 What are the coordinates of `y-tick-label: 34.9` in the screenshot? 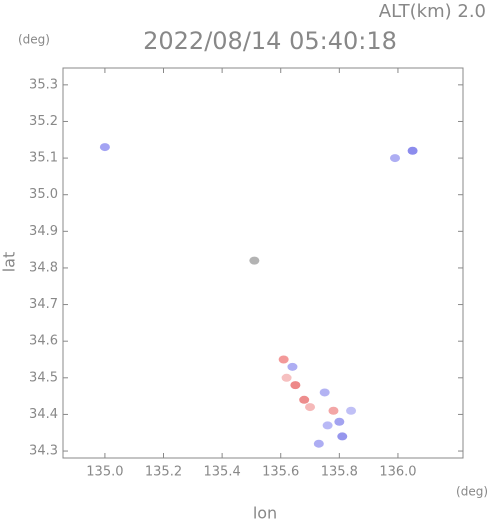 It's located at (43, 231).